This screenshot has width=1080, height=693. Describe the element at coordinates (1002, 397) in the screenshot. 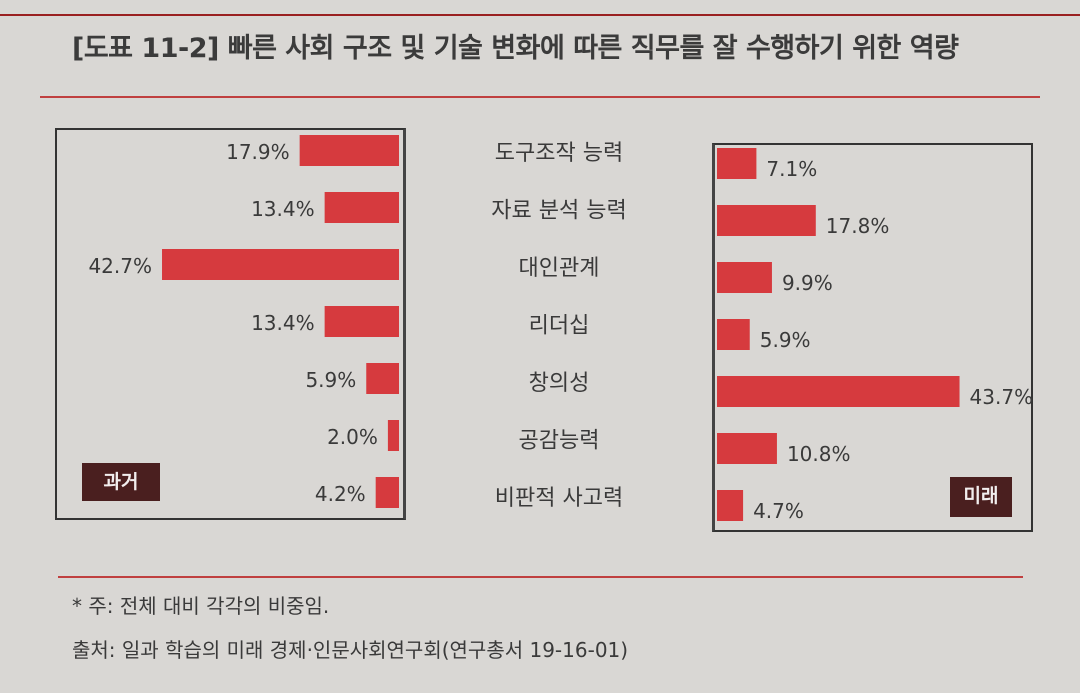

I see `future-value-label: 43.7%` at that location.